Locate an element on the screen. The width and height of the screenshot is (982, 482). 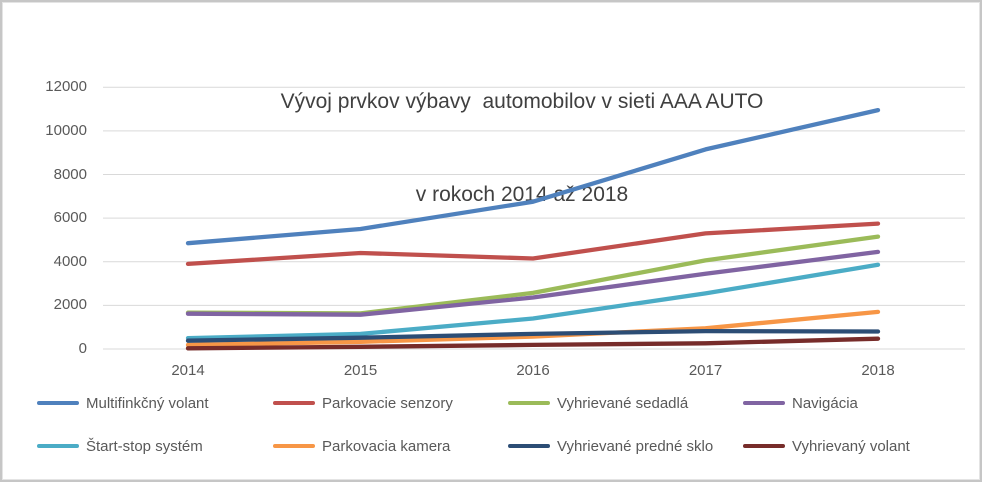
chart-title-line2: v rokoch 2014 až 2018 is located at coordinates (522, 194).